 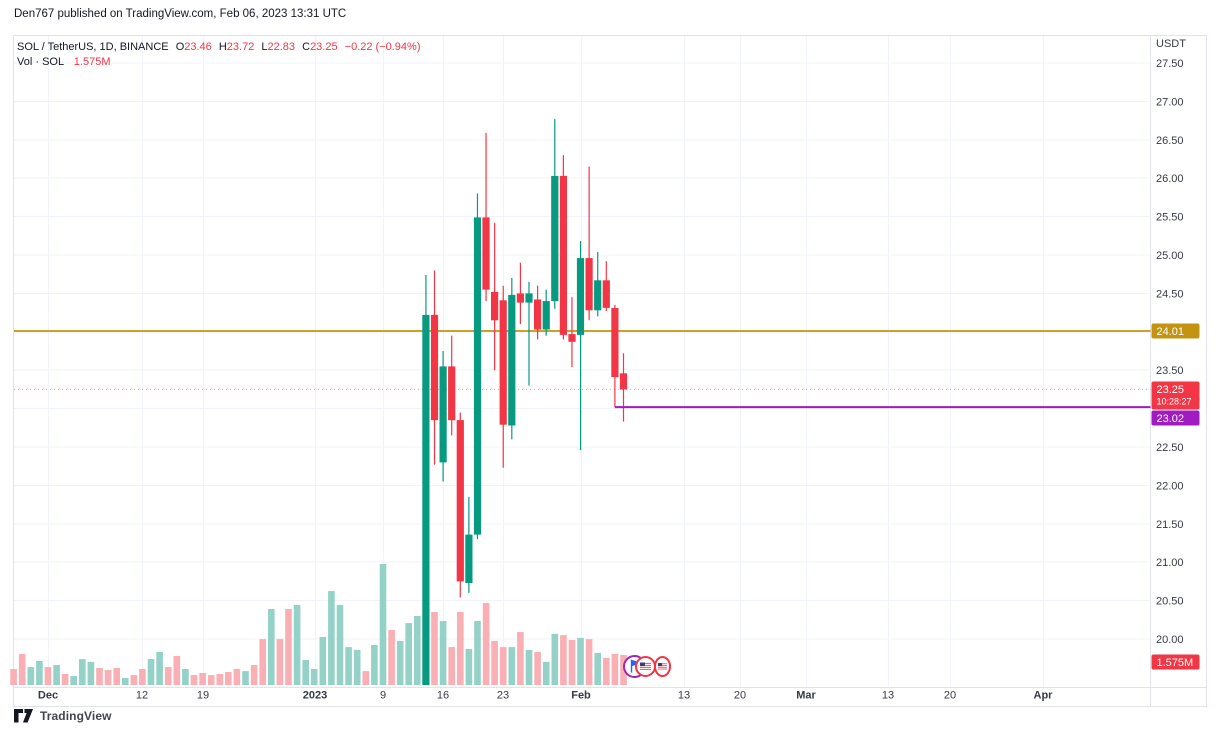 I want to click on price-tick-label: 21.50, so click(x=1170, y=525).